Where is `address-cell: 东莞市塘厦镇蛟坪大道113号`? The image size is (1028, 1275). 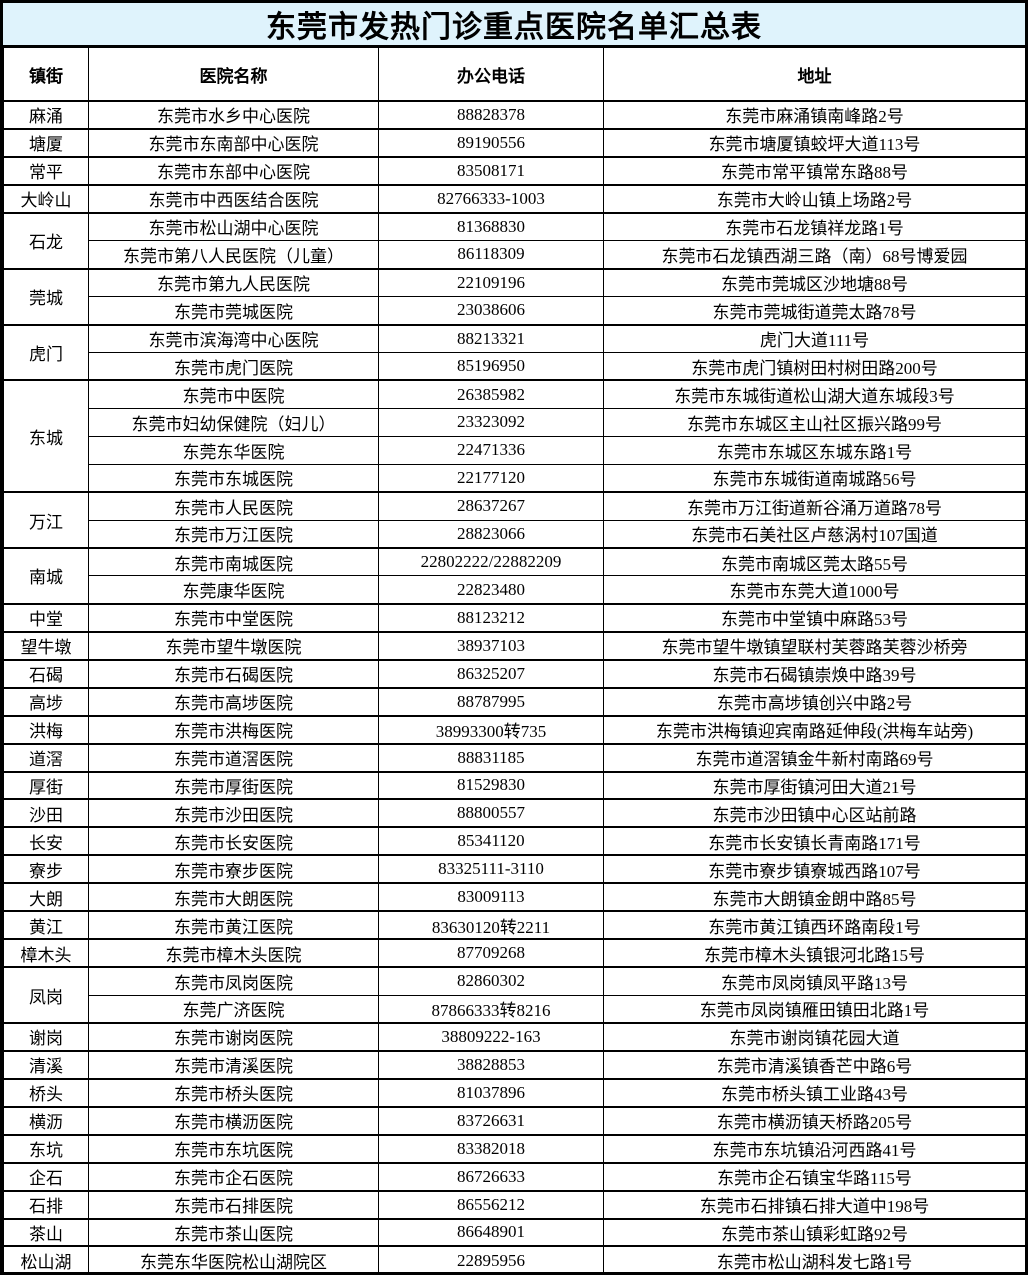
address-cell: 东莞市塘厦镇蛟坪大道113号 is located at coordinates (814, 142).